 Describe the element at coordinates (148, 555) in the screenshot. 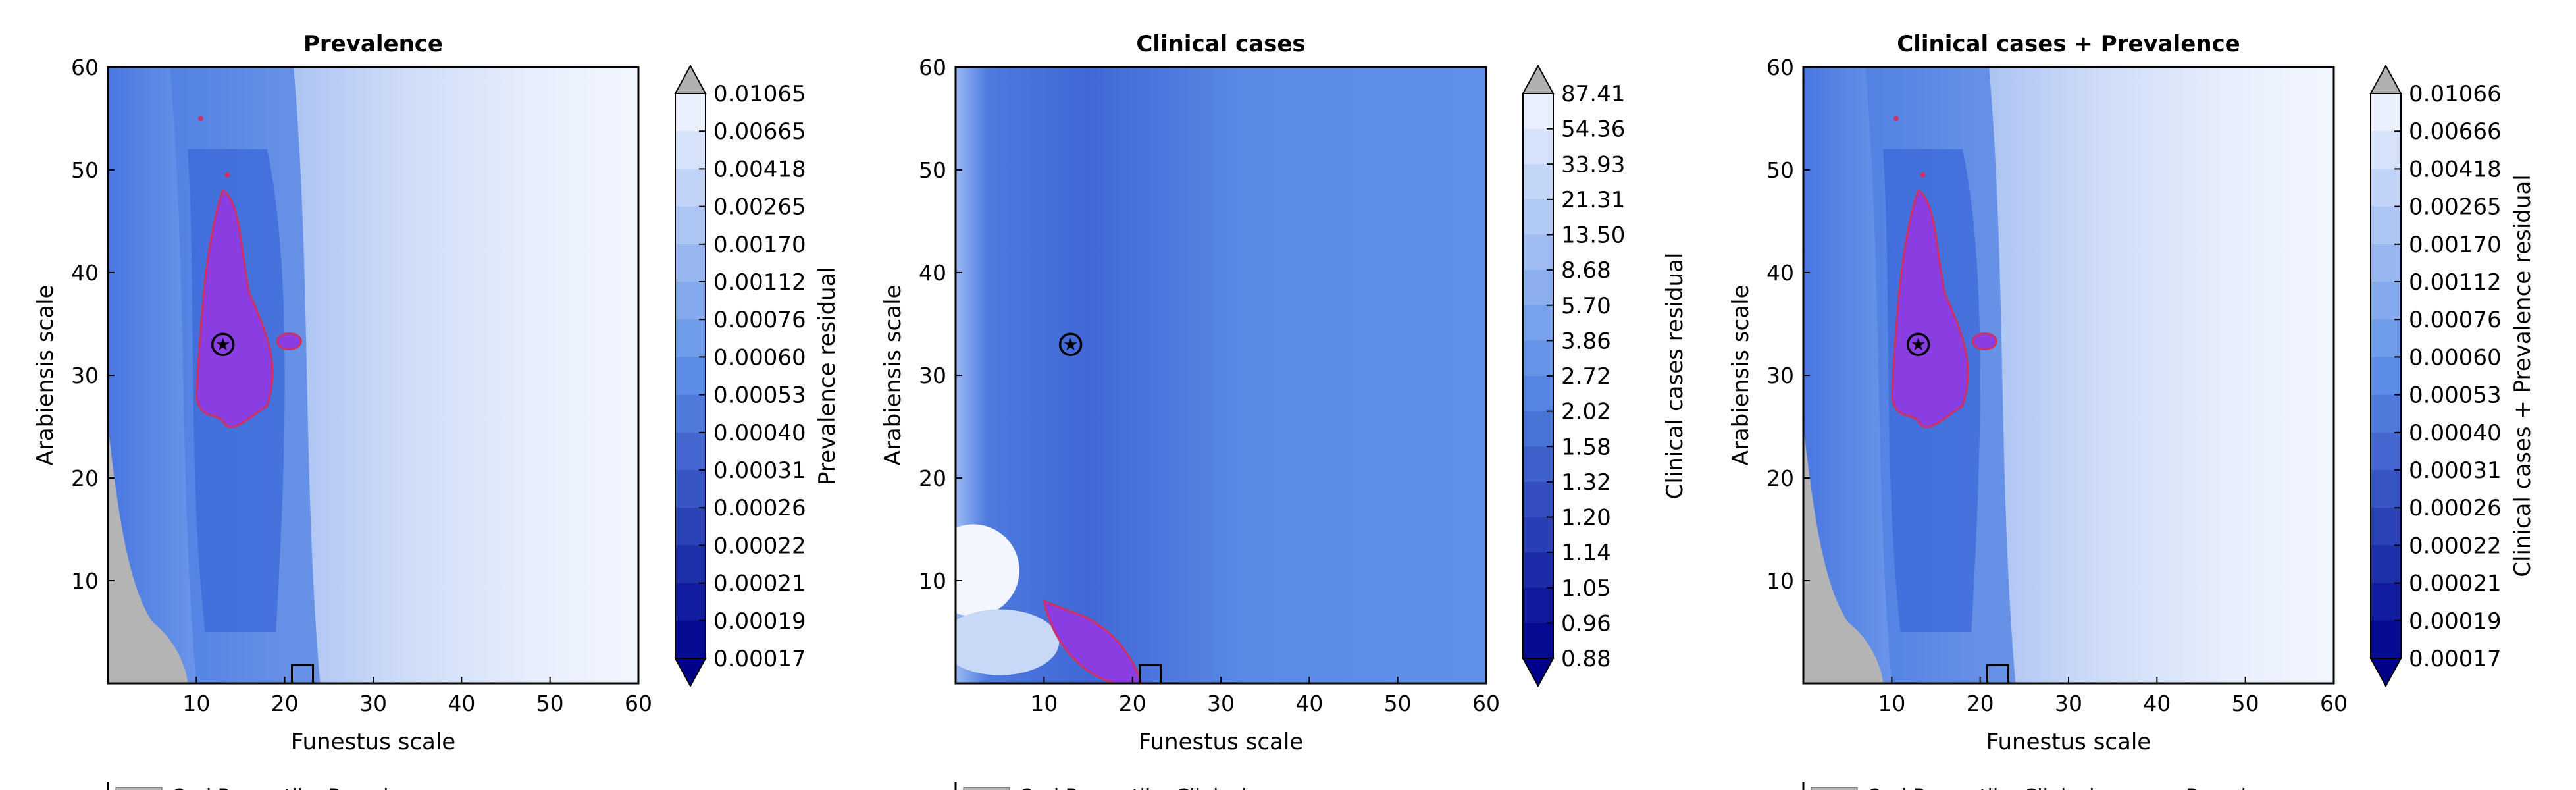

I see `gray-region` at that location.